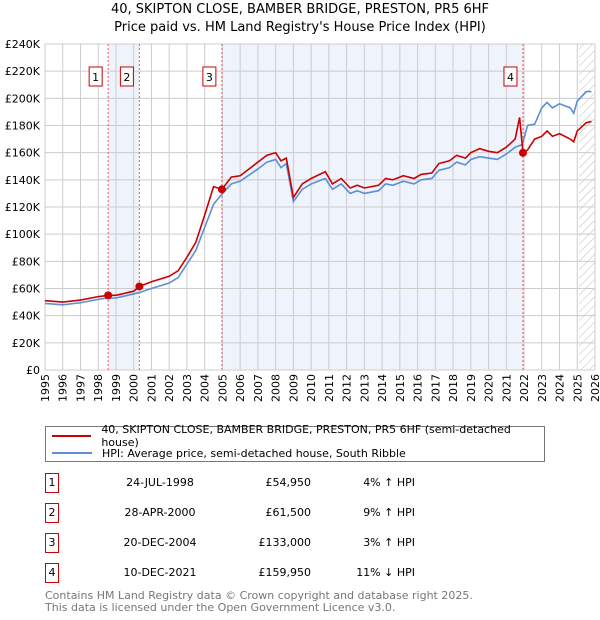 This screenshot has width=600, height=620. I want to click on x-tick-label: 2014, so click(382, 388).